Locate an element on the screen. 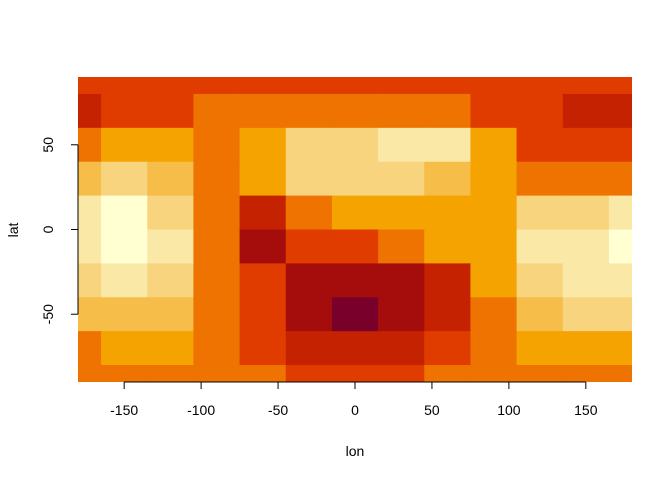  x-tick-label: 150 is located at coordinates (586, 410).